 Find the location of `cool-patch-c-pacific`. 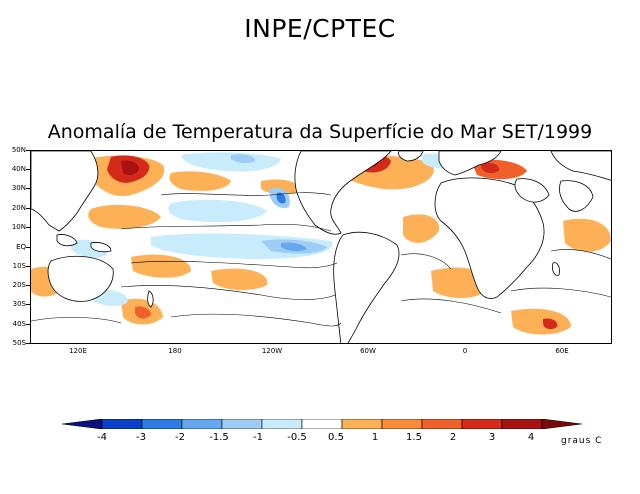

cool-patch-c-pacific is located at coordinates (217, 211).